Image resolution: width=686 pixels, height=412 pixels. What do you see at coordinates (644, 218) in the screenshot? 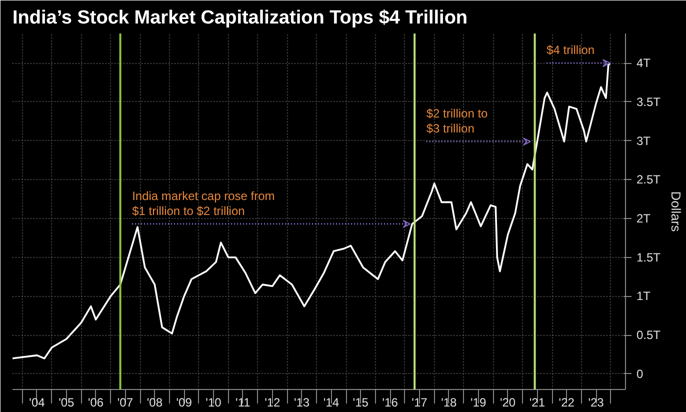
I see `y-tick-label: 2T` at bounding box center [644, 218].